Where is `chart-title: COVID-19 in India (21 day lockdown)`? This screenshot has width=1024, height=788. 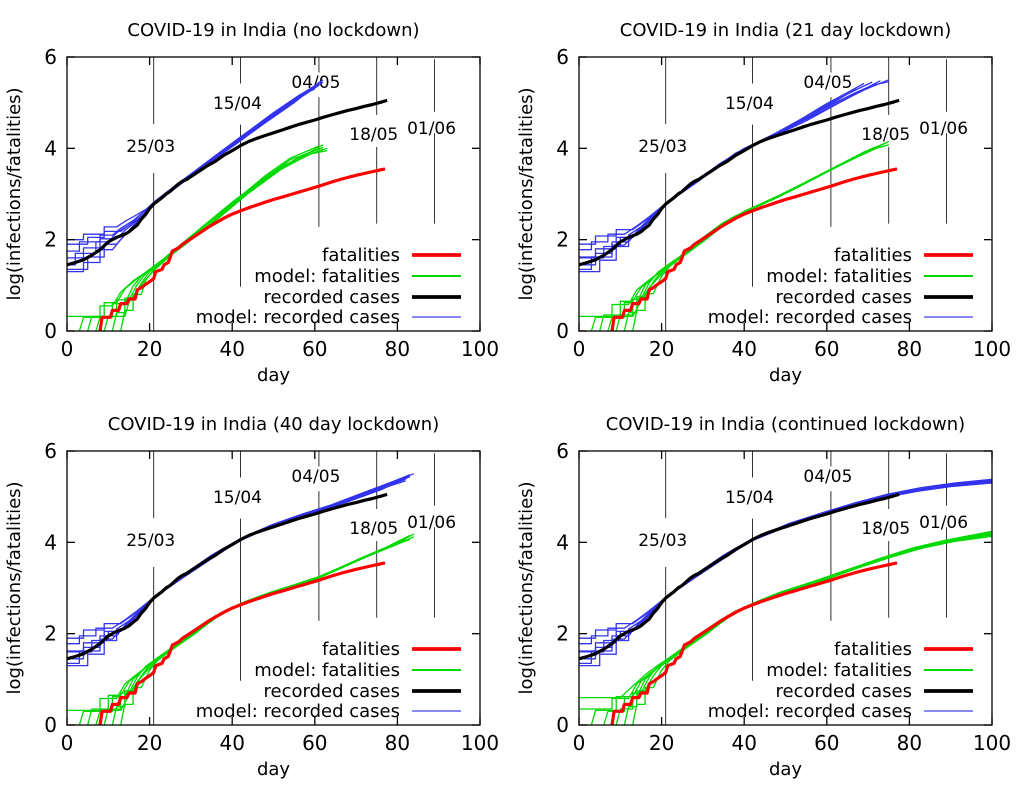 chart-title: COVID-19 in India (21 day lockdown) is located at coordinates (785, 30).